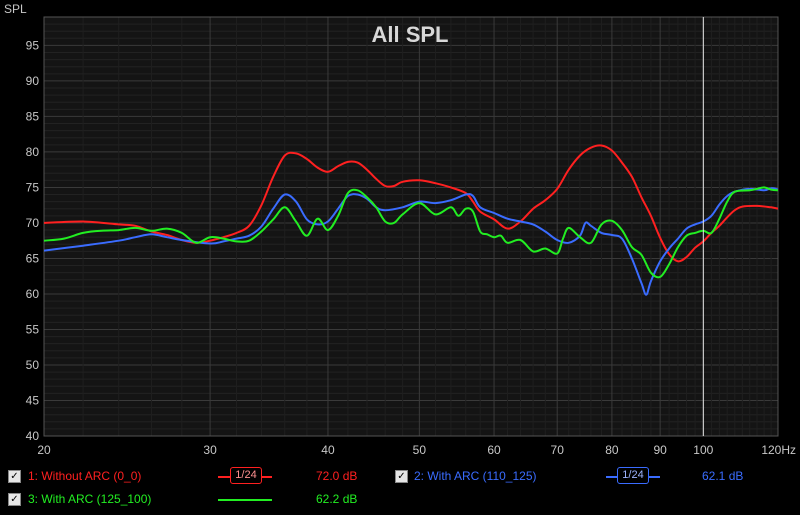 The height and width of the screenshot is (515, 800). I want to click on y-tick-label: 80, so click(33, 152).